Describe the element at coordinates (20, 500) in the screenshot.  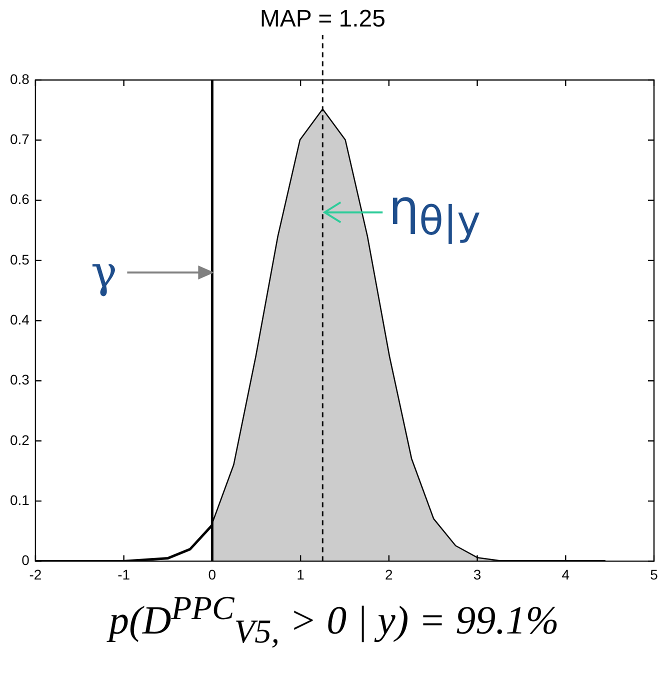
I see `y-tick-label: 0.1` at that location.